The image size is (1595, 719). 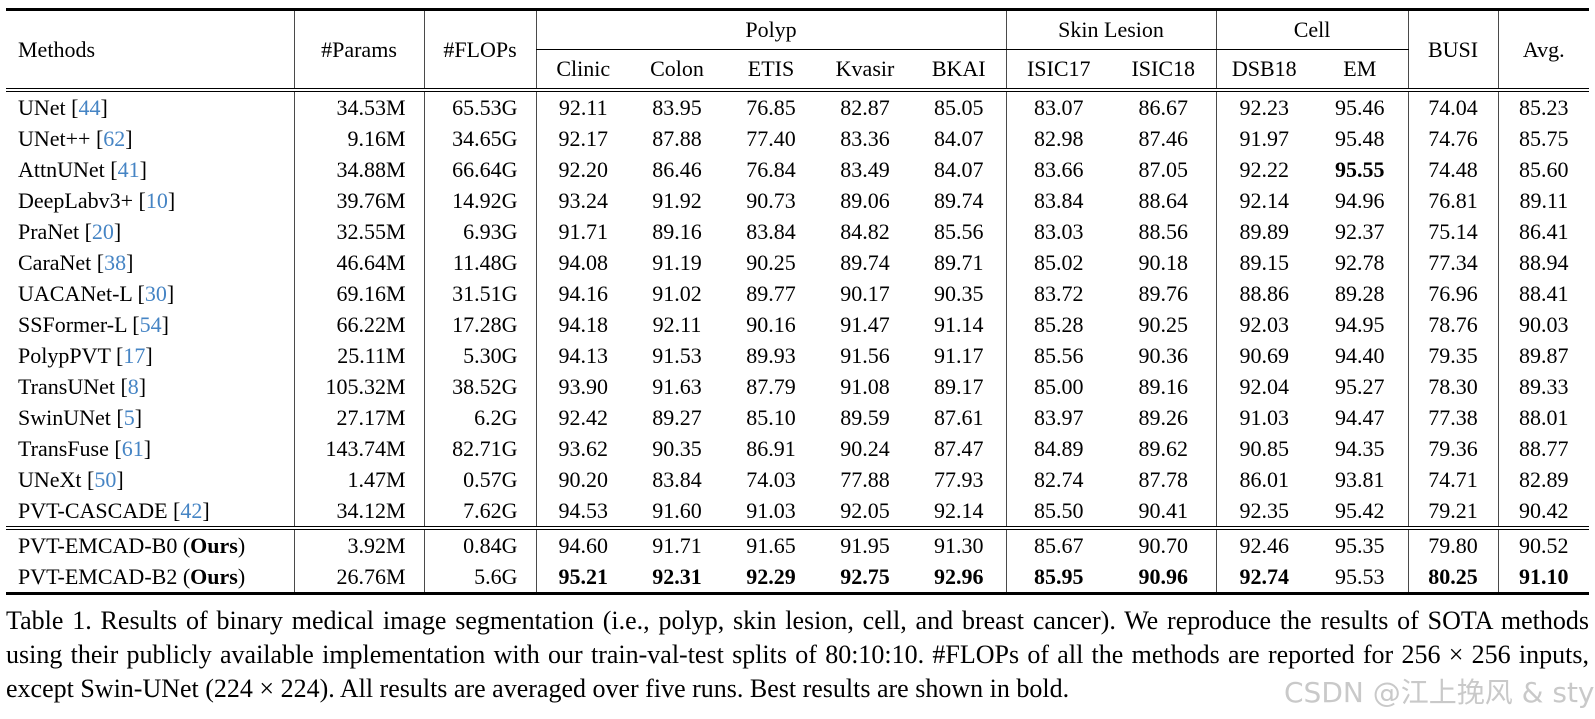 What do you see at coordinates (959, 578) in the screenshot?
I see `metric-cell: 92.96` at bounding box center [959, 578].